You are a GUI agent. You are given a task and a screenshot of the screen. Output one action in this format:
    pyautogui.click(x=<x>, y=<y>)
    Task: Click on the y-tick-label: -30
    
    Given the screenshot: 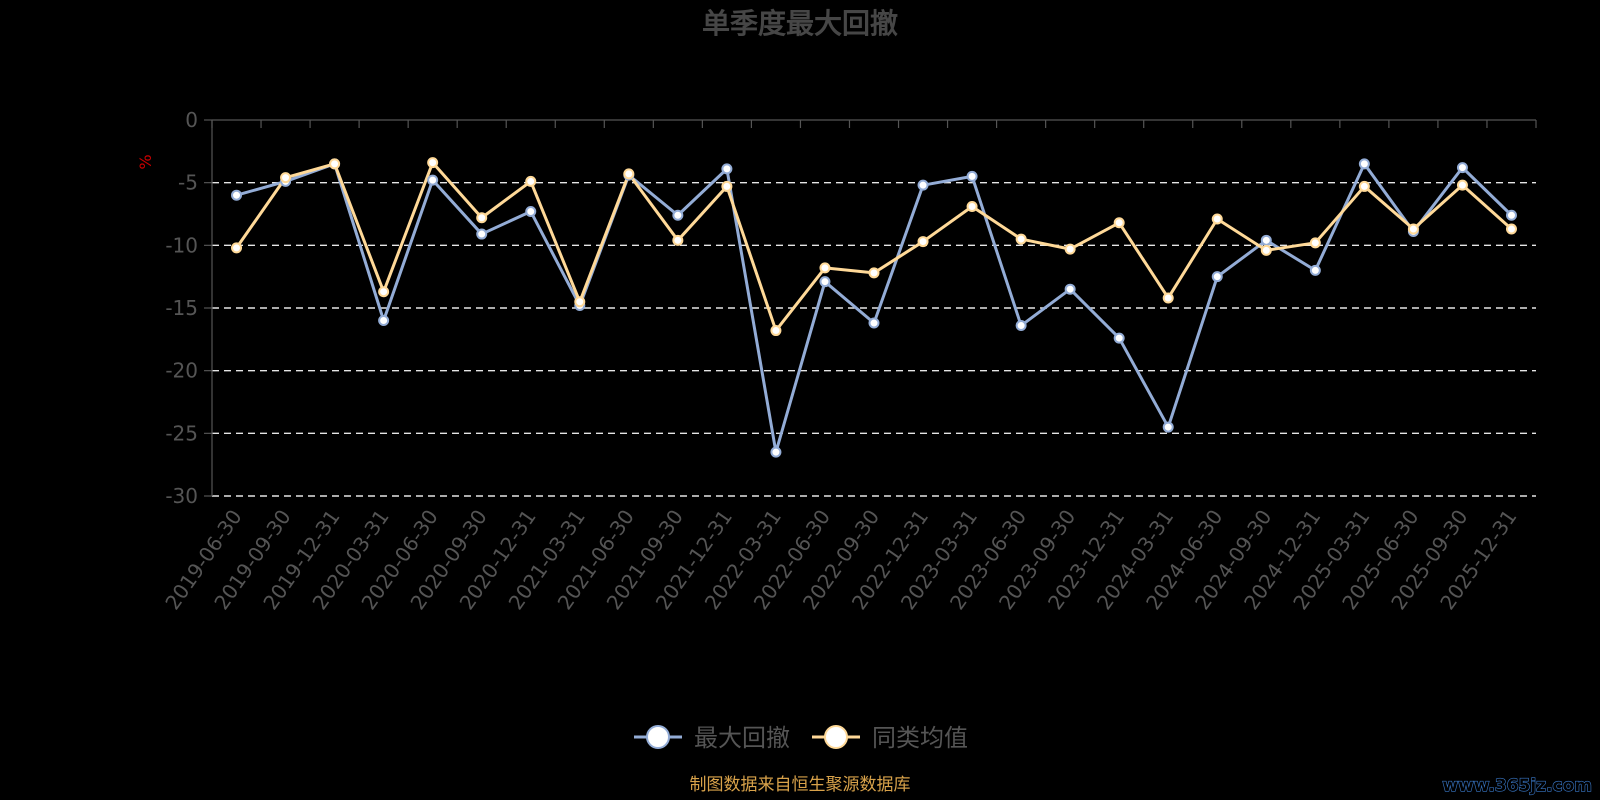 What is the action you would take?
    pyautogui.click(x=181, y=496)
    